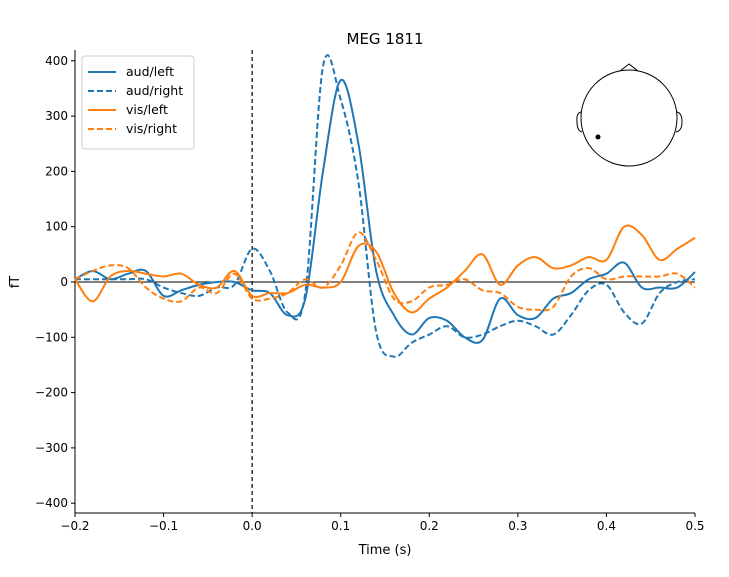  Describe the element at coordinates (74, 526) in the screenshot. I see `x-tick-label: −0.2` at that location.